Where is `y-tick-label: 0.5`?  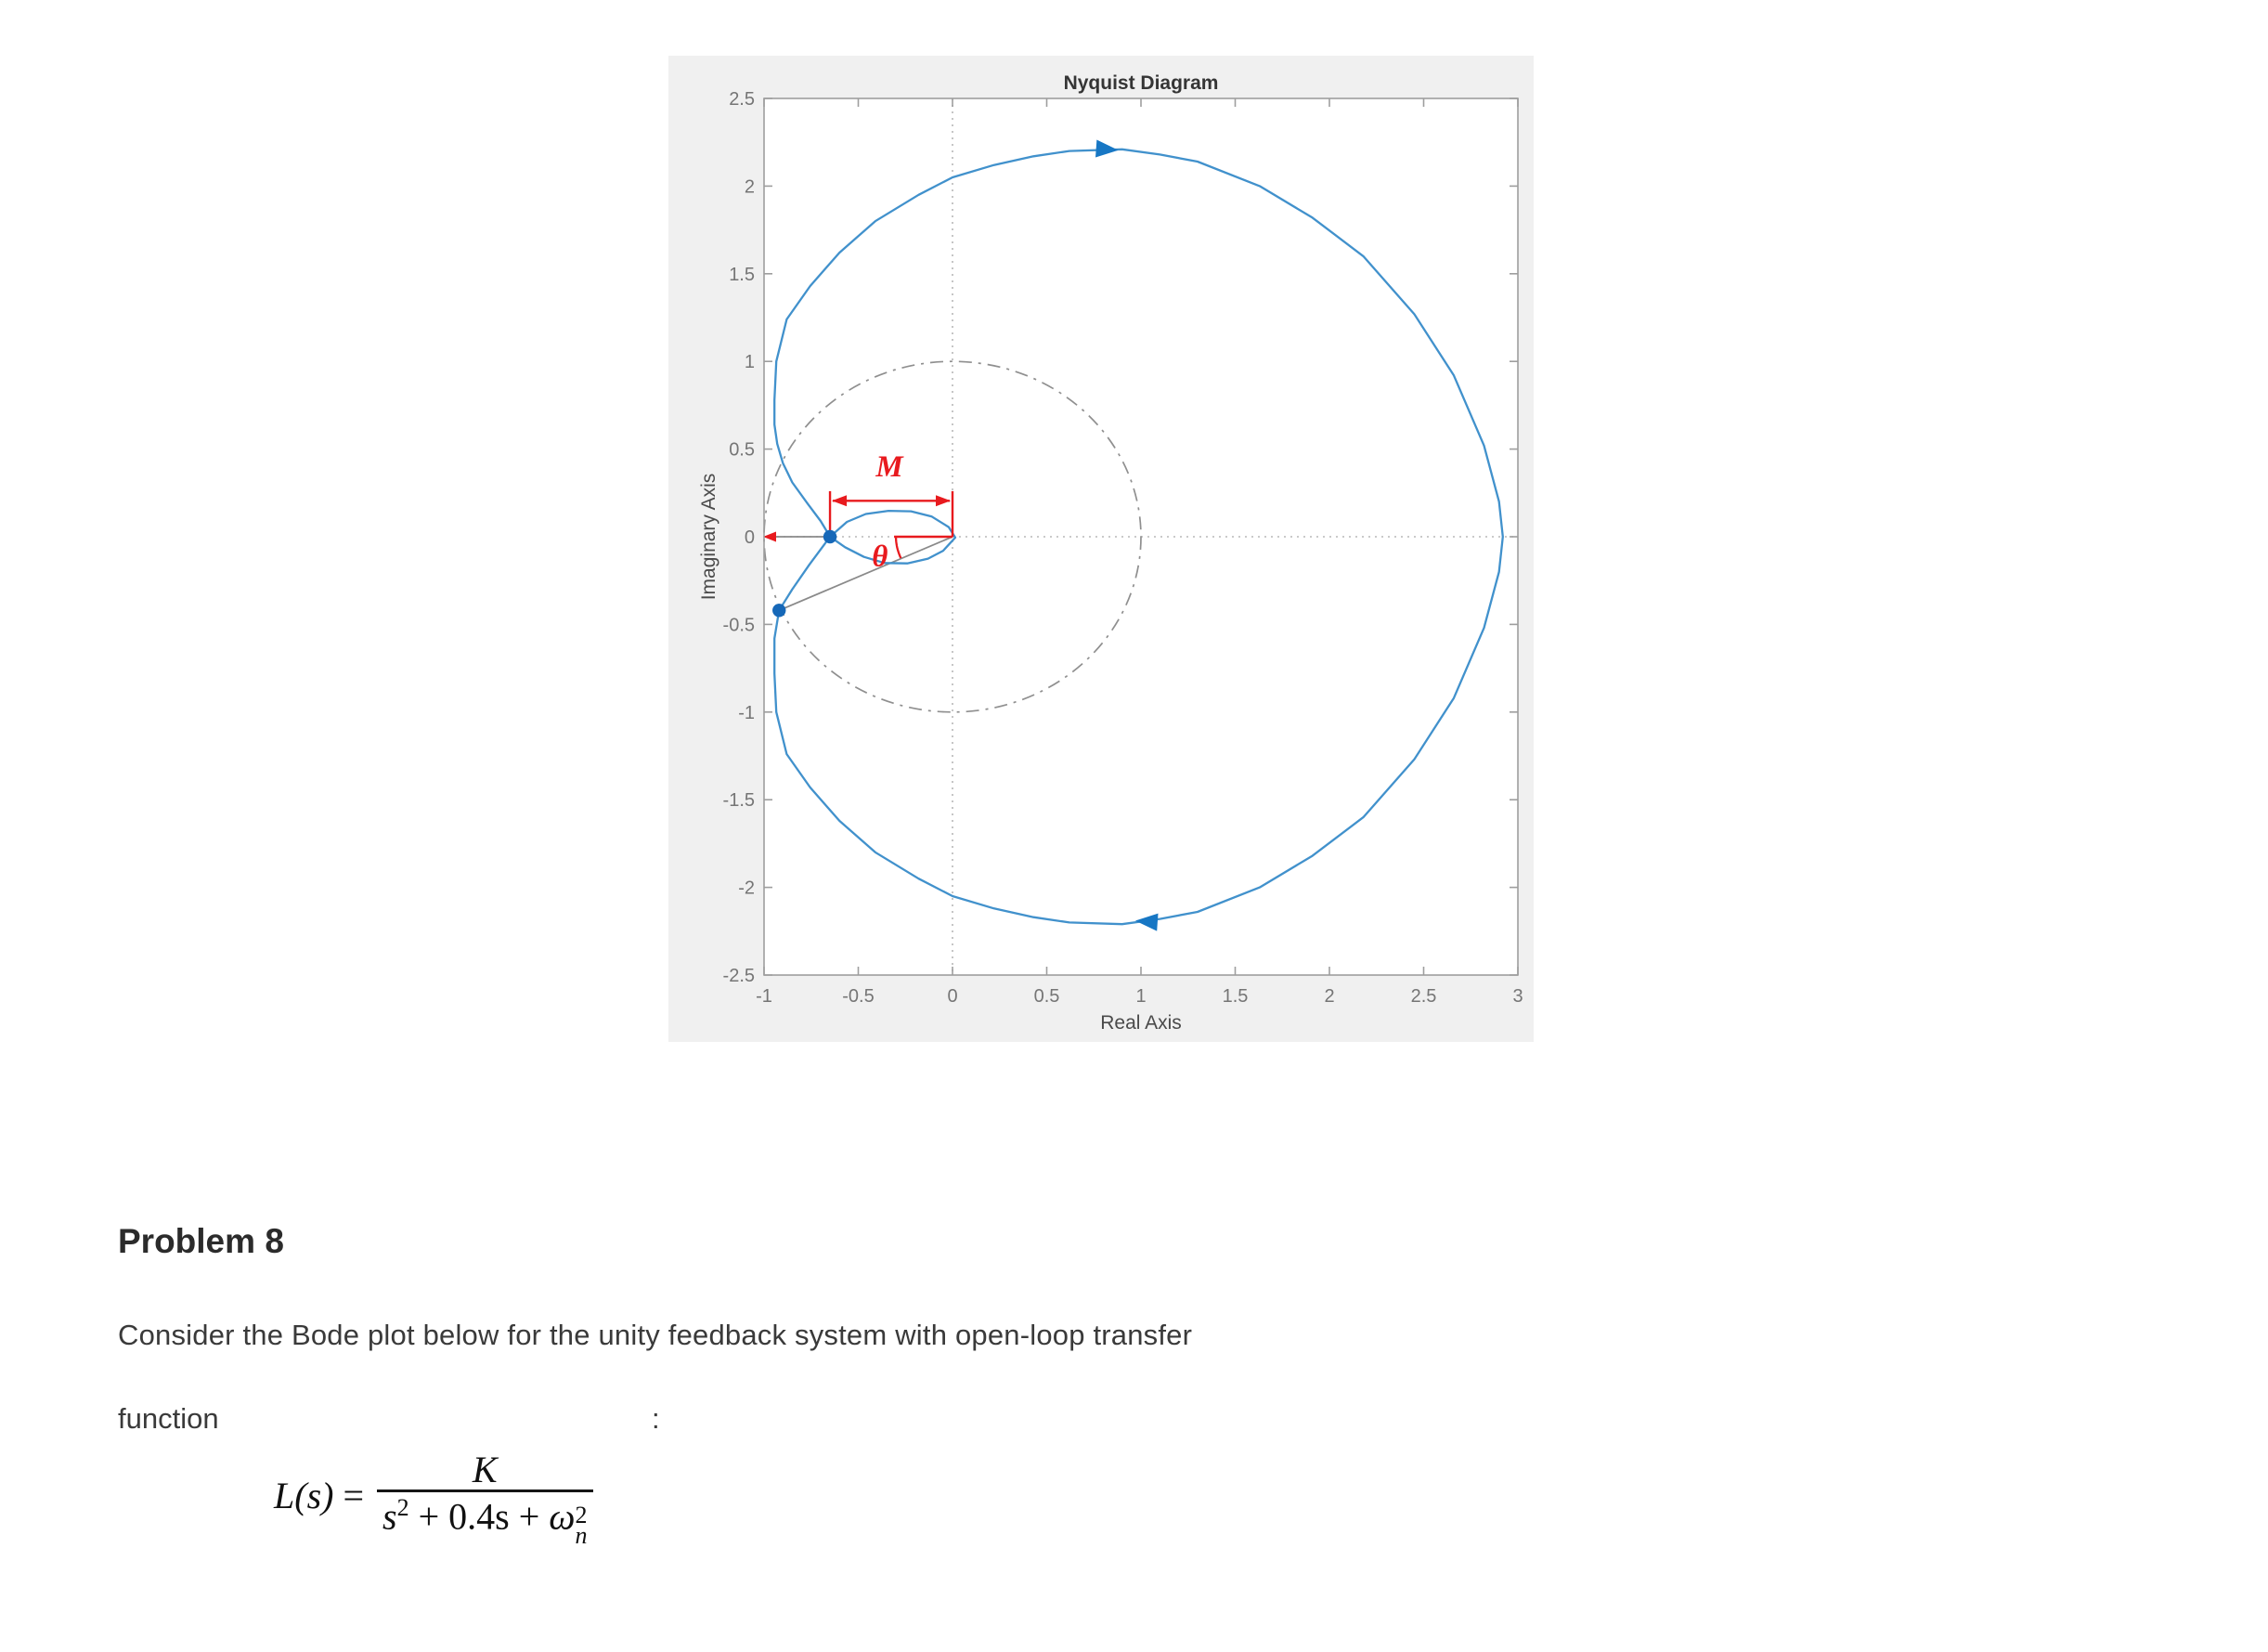 y-tick-label: 0.5 is located at coordinates (742, 451).